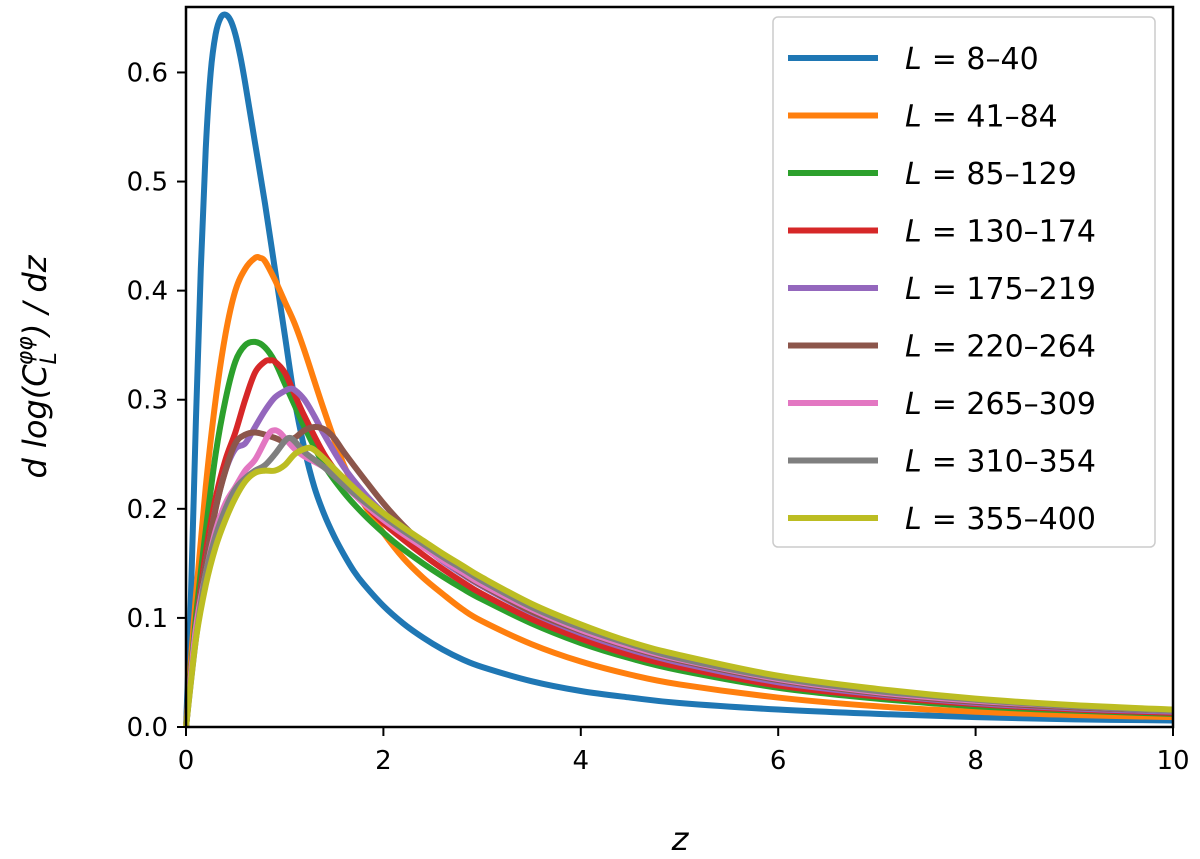 The image size is (1200, 859). What do you see at coordinates (147, 183) in the screenshot?
I see `y-tick-label: 0.5` at bounding box center [147, 183].